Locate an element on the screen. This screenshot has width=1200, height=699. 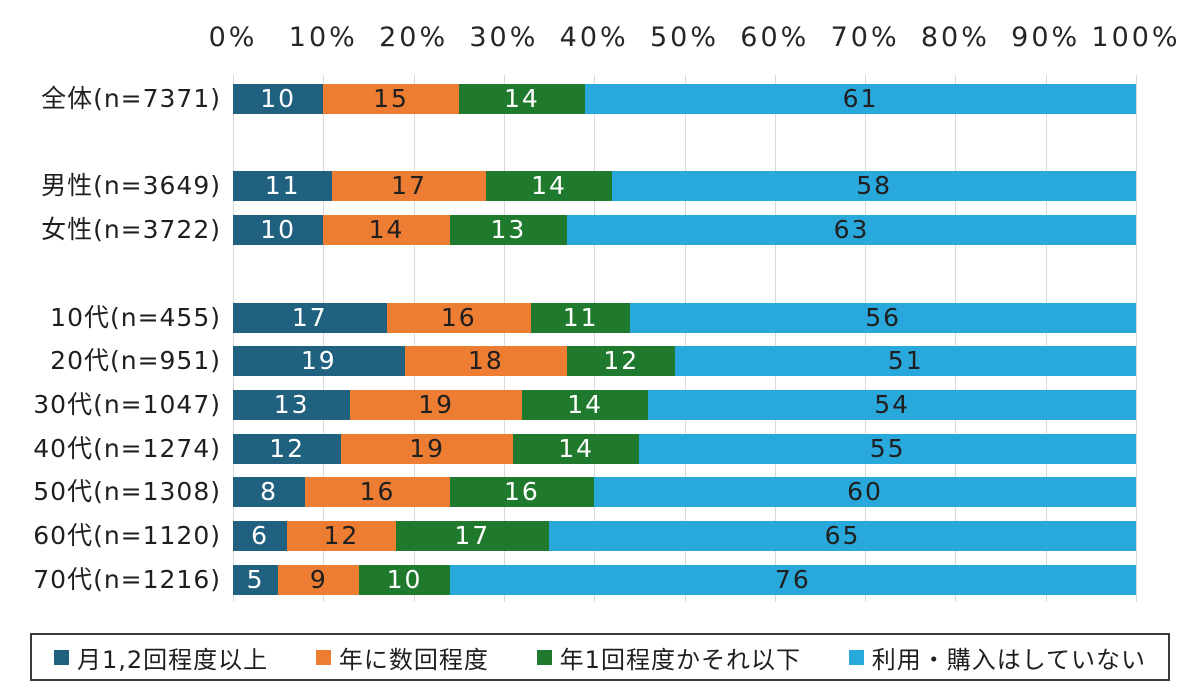
bar-segment: 51 is located at coordinates (905, 361).